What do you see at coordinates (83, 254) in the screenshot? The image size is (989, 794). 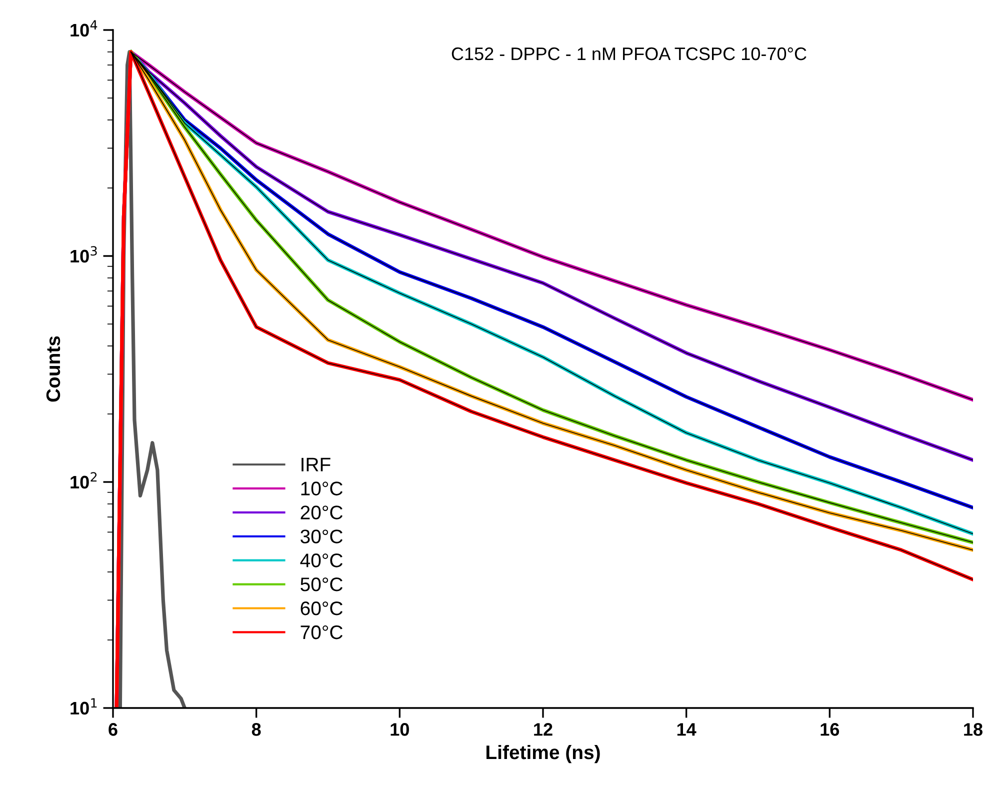 I see `y-tick-label: 10$^{3}$` at bounding box center [83, 254].